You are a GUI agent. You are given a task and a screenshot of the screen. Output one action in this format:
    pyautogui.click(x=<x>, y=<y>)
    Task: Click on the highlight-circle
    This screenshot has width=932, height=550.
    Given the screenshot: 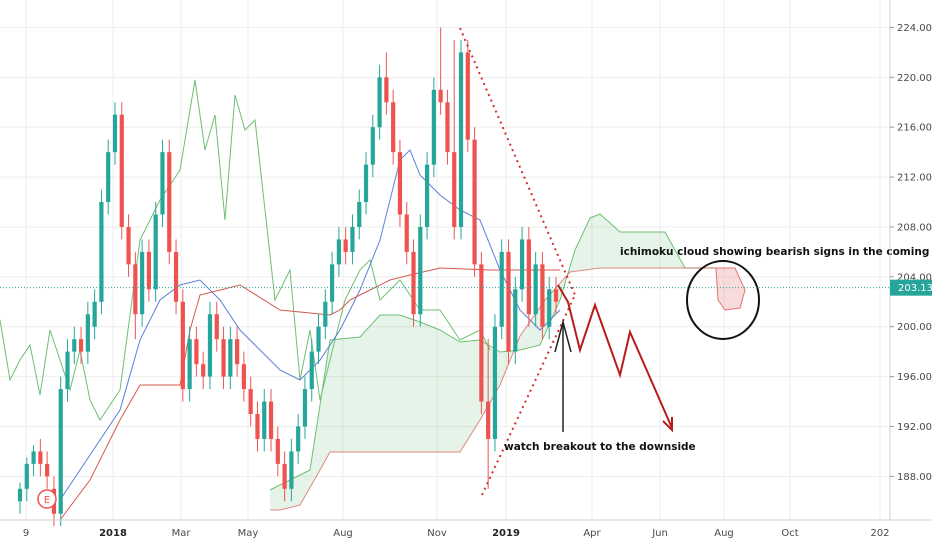 What is the action you would take?
    pyautogui.click(x=723, y=300)
    